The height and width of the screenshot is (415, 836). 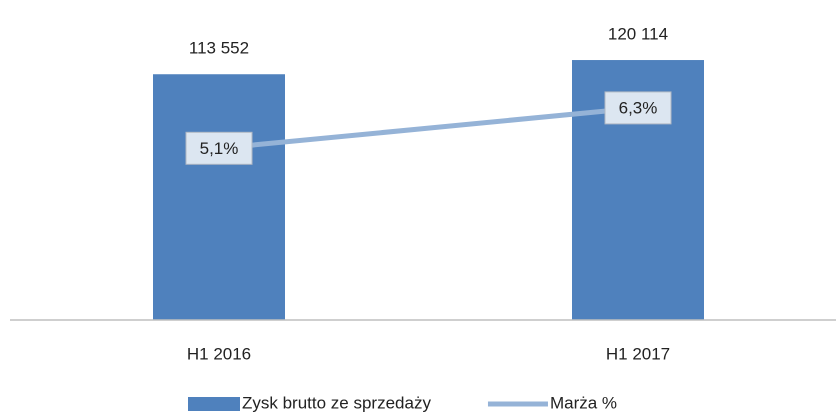 I want to click on data-label: 6,3%, so click(x=638, y=107).